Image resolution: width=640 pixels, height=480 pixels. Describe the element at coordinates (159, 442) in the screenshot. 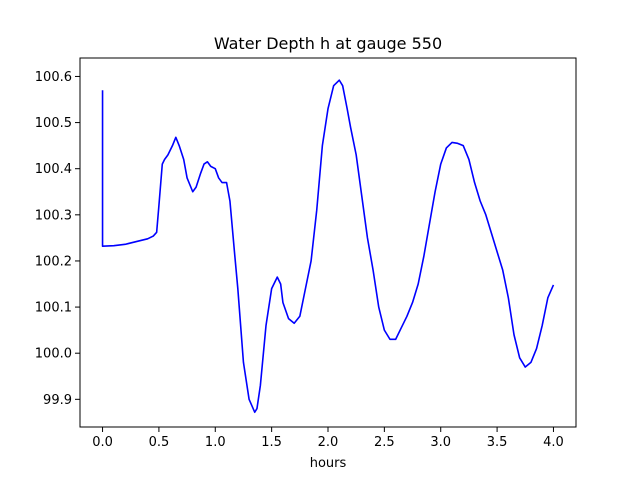

I see `x-tick-label: 0.5` at that location.